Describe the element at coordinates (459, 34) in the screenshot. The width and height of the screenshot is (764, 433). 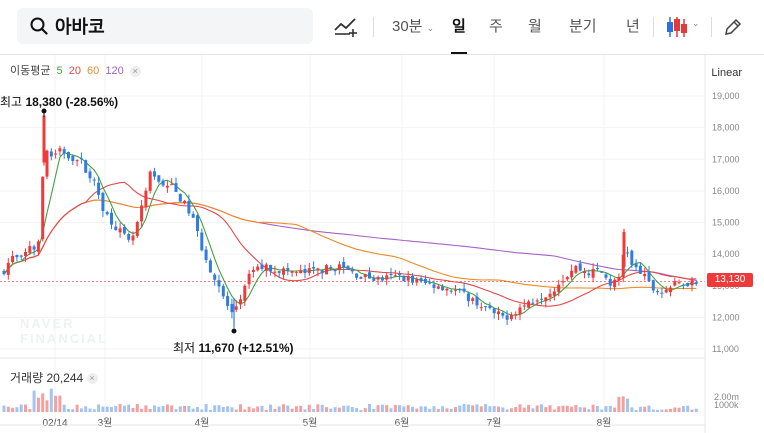
I see `tab-day: 일` at that location.